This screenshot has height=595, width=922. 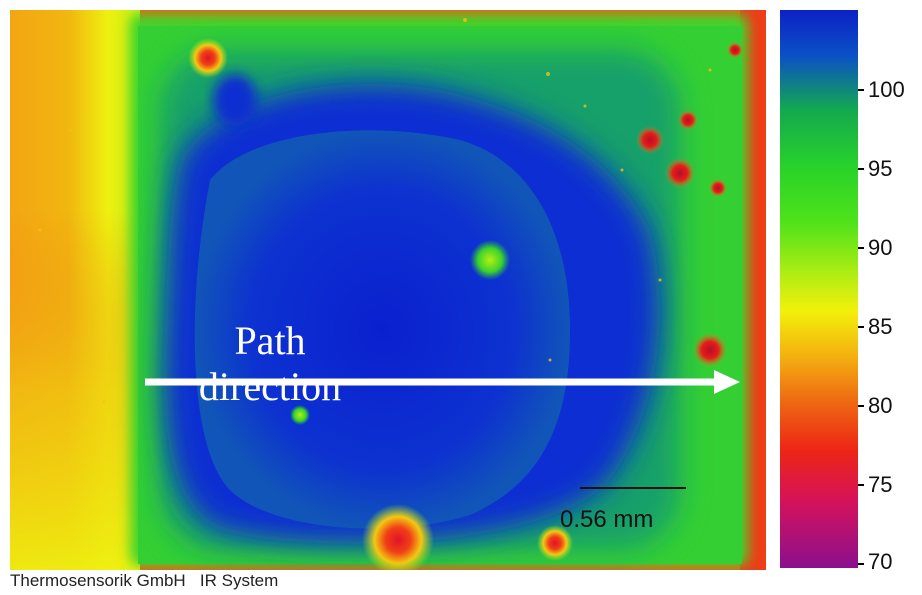 I want to click on colorbar-tick-label: 100, so click(x=886, y=89).